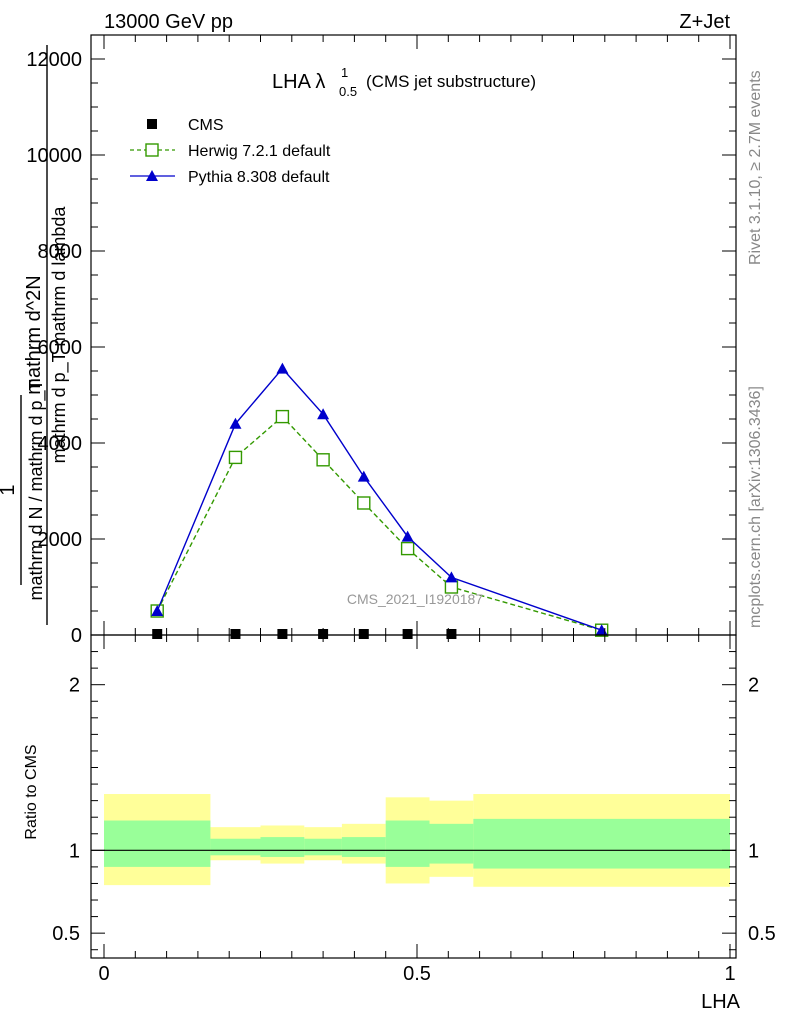 The width and height of the screenshot is (786, 1024). I want to click on plot-title: LHA λ 1 0.5 (CMS jet substructure), so click(404, 82).